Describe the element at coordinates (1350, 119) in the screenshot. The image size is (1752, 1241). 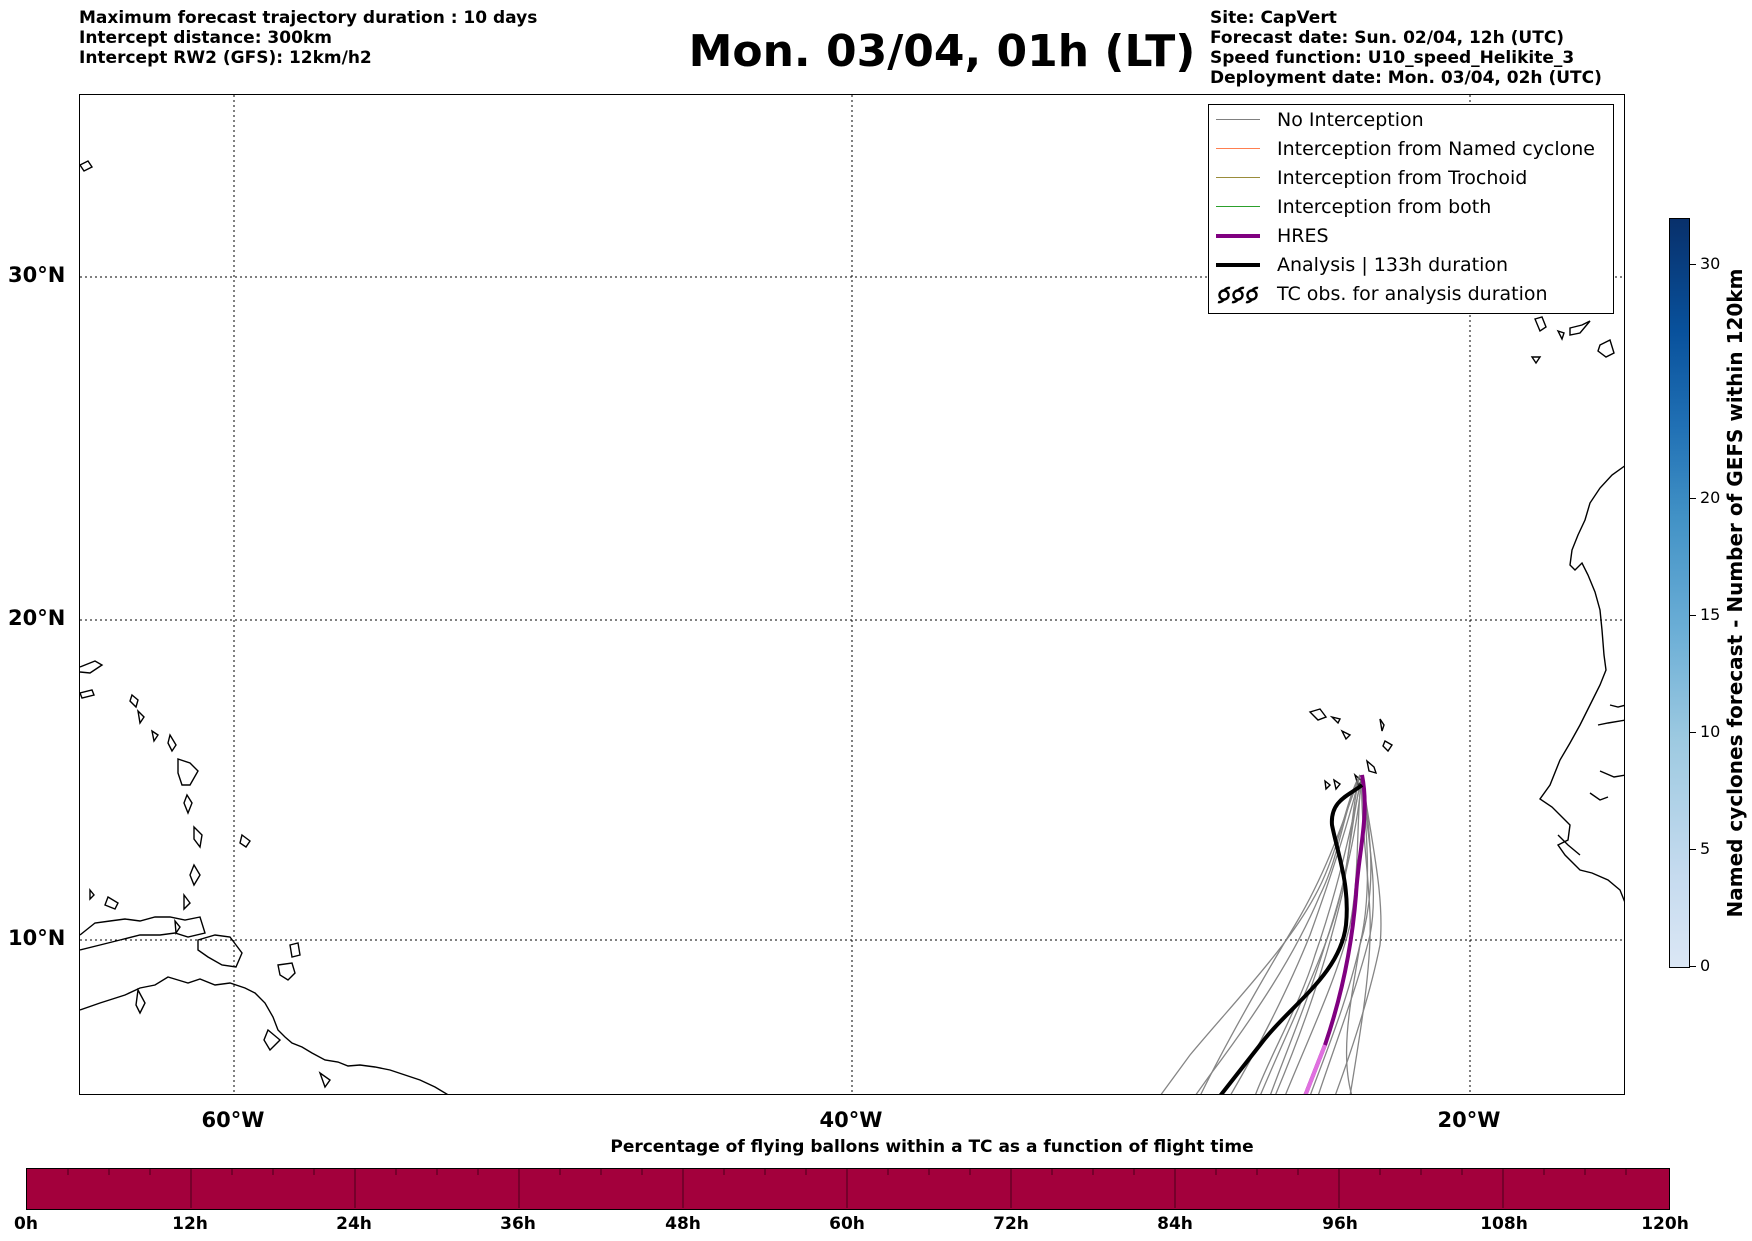
I see `legend-label: No Interception` at that location.